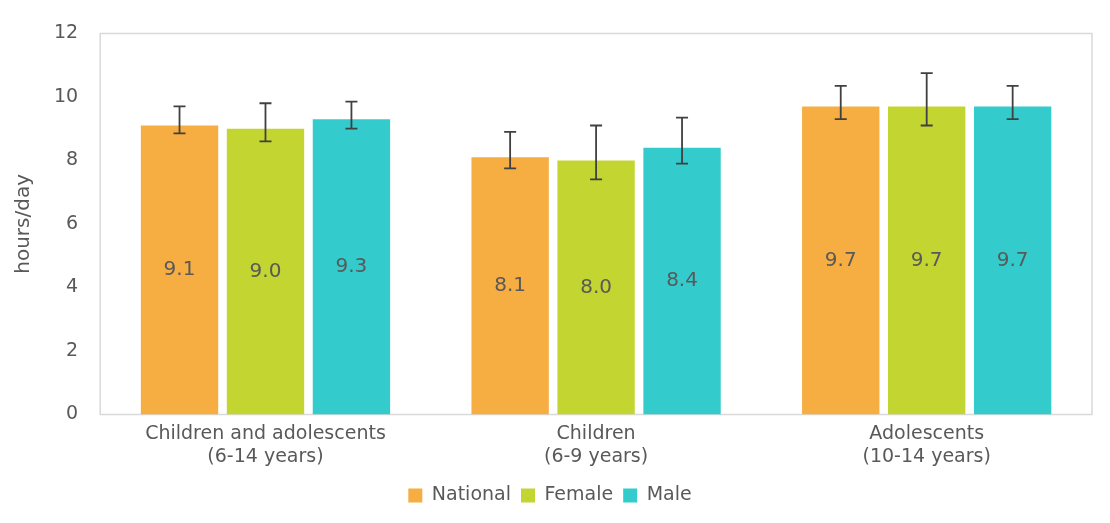 Image resolution: width=1110 pixels, height=523 pixels. What do you see at coordinates (72, 221) in the screenshot?
I see `y-tick-label: 6` at bounding box center [72, 221].